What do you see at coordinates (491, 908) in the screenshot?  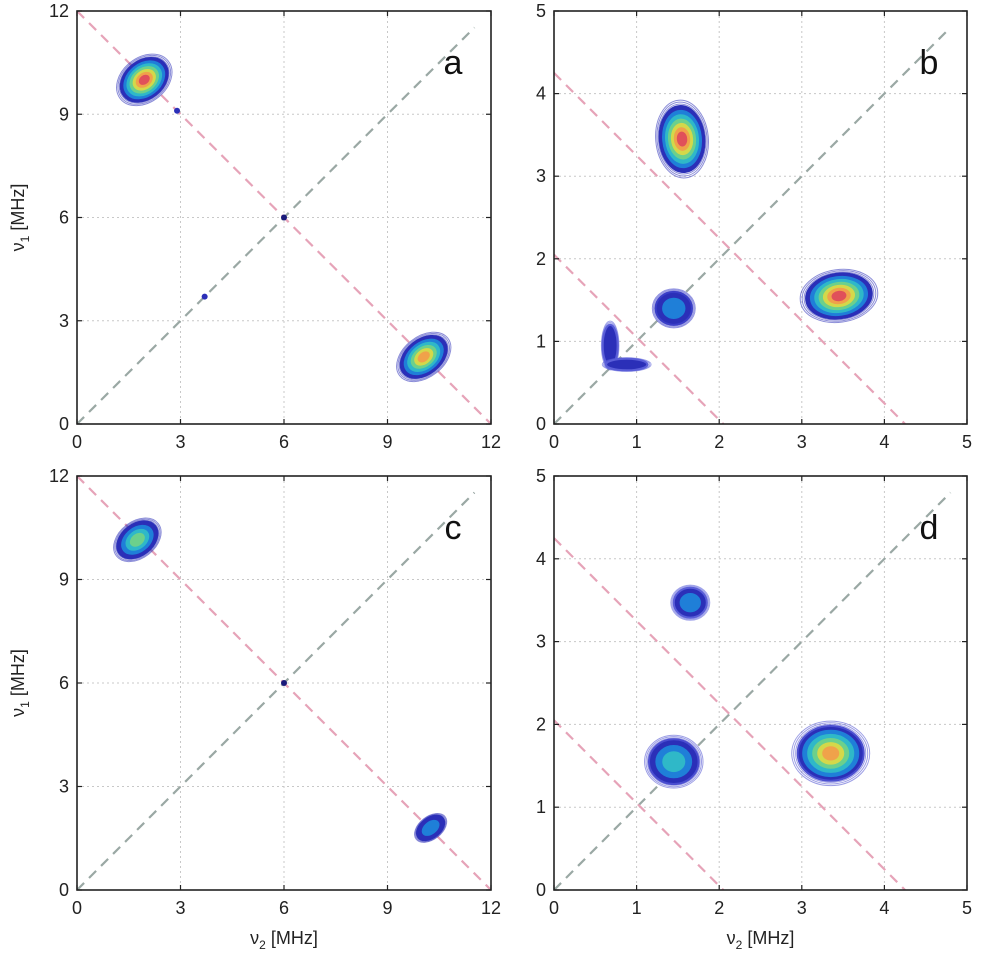 I see `x-tick-label: 12` at bounding box center [491, 908].